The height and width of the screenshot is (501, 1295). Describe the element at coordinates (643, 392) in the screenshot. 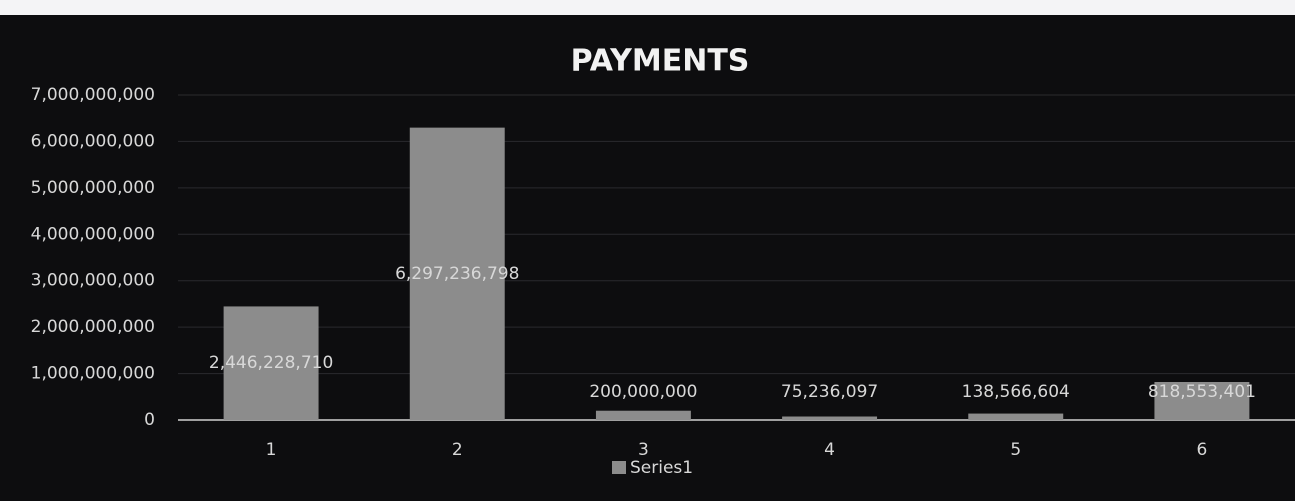

I see `data-label: 200,000,000` at that location.